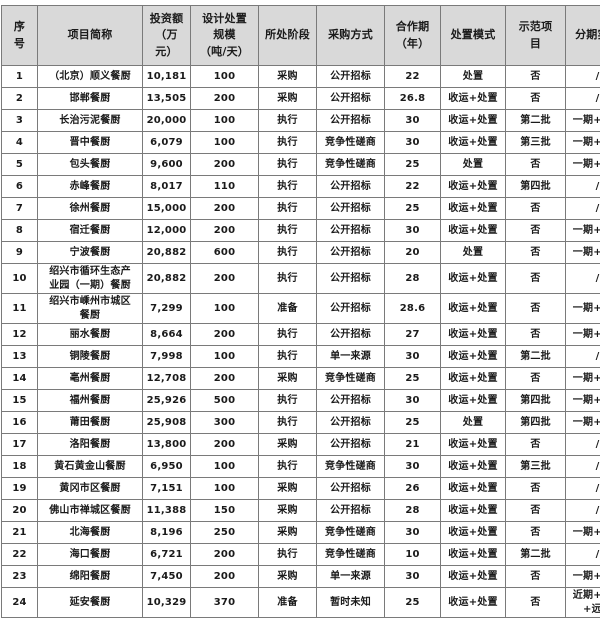 This screenshot has height=618, width=600. What do you see at coordinates (20, 423) in the screenshot?
I see `cell-index: 16` at bounding box center [20, 423].